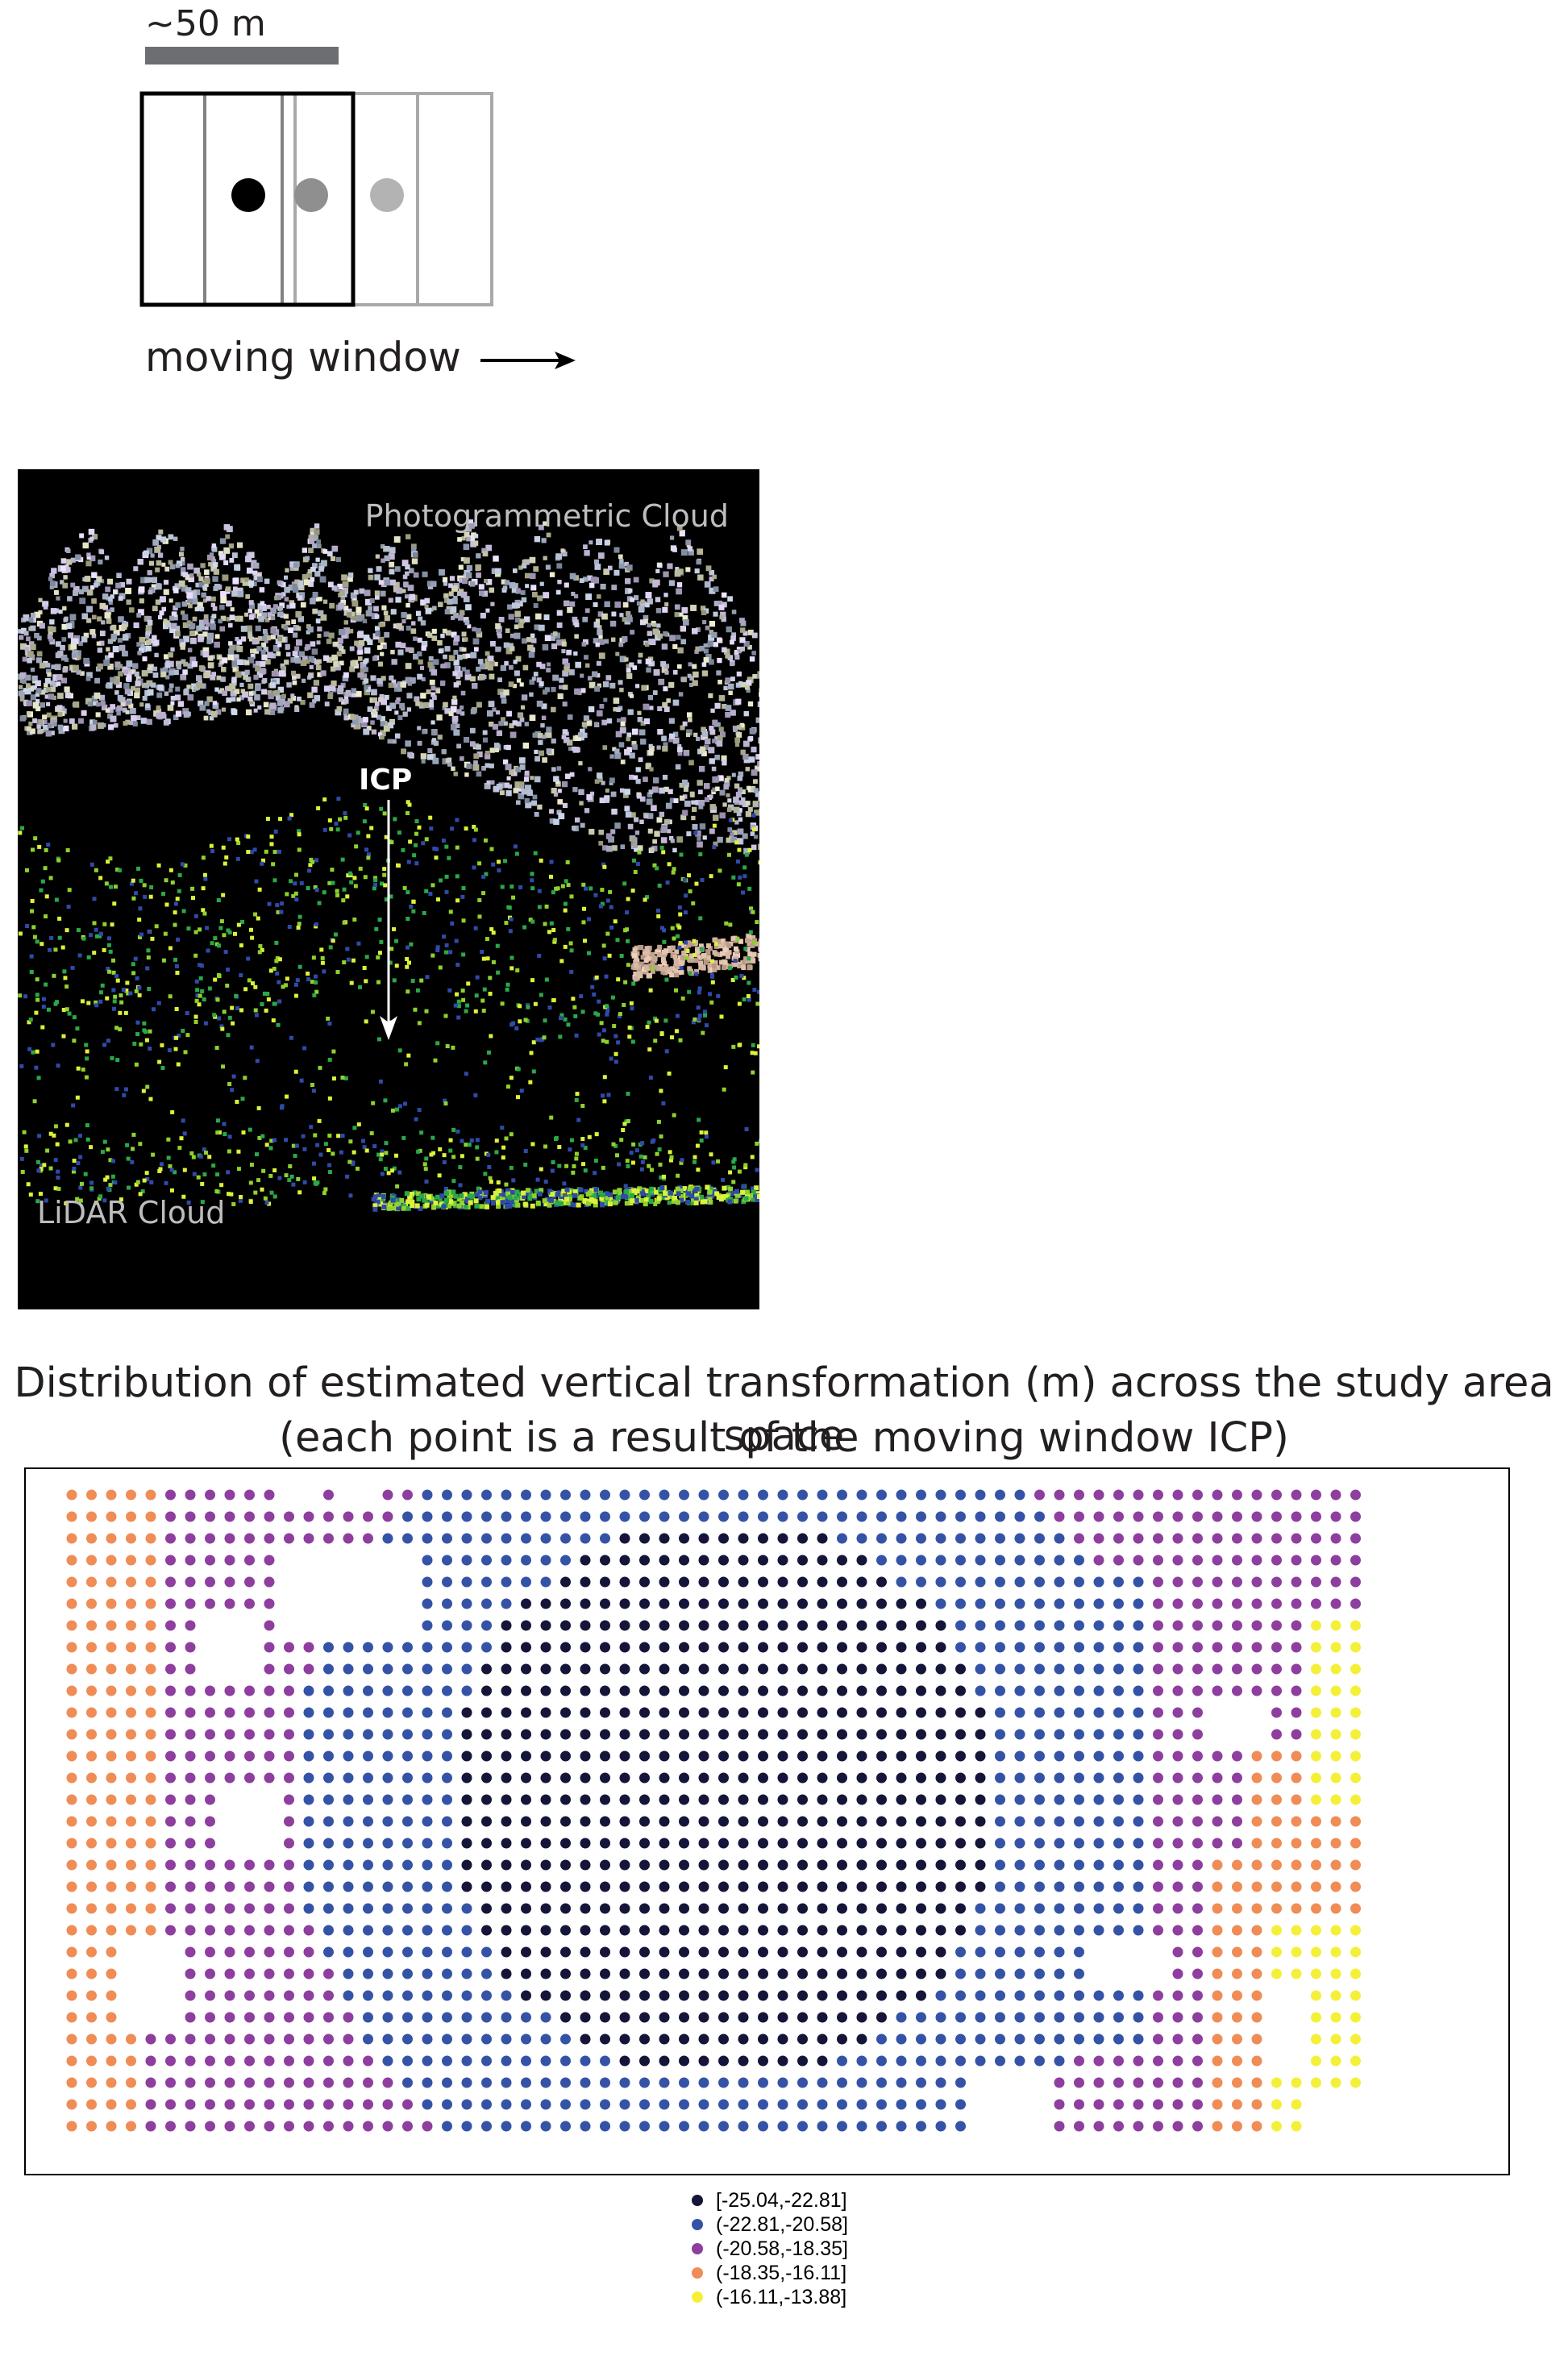 The image size is (1568, 2356). Describe the element at coordinates (386, 781) in the screenshot. I see `icp-label: ICP` at that location.